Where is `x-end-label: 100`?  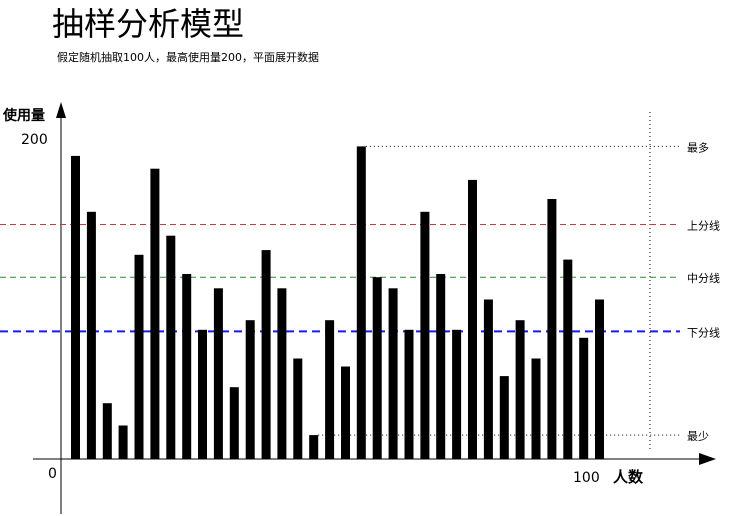 x-end-label: 100 is located at coordinates (586, 478).